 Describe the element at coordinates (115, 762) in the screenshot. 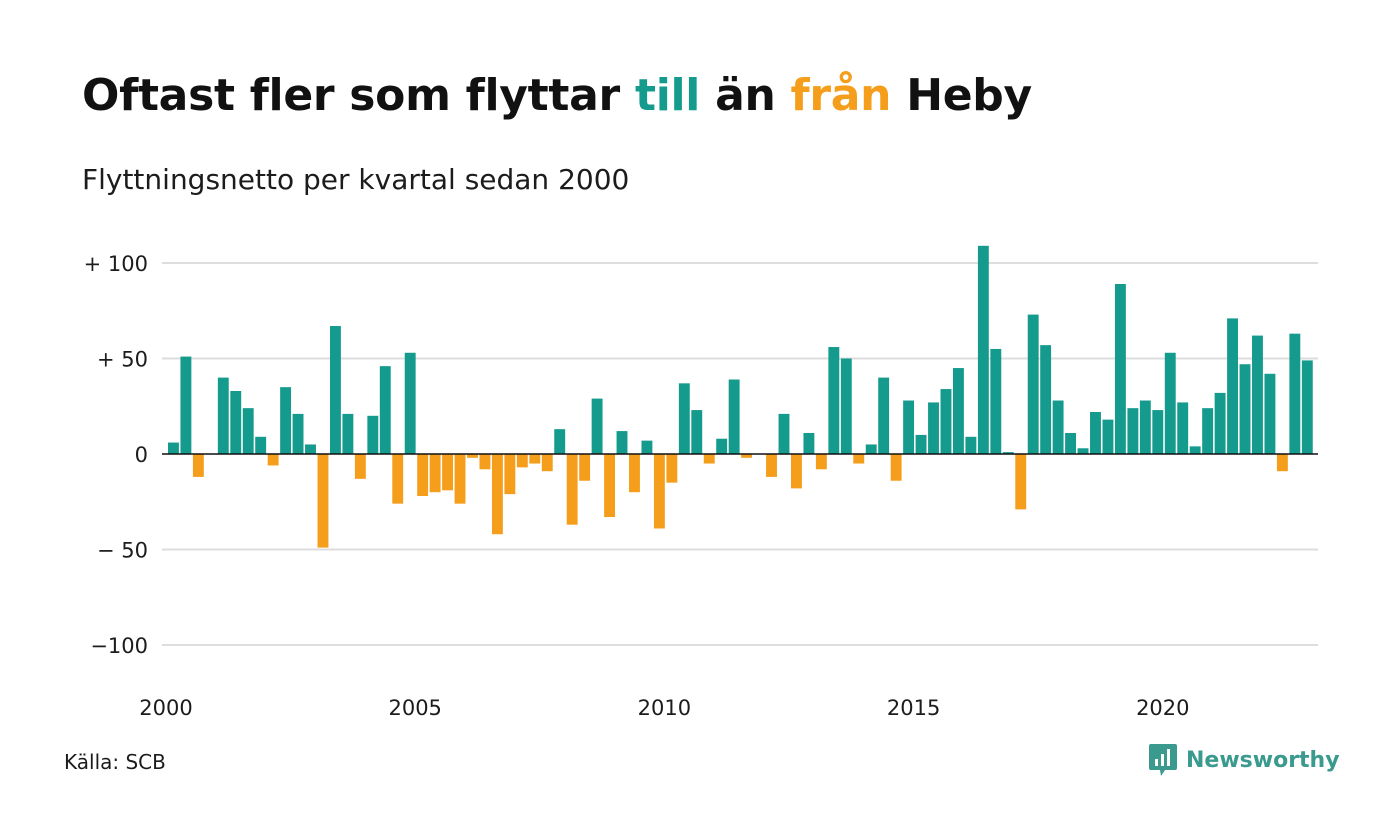

I see `source-label: Källa: SCB` at that location.